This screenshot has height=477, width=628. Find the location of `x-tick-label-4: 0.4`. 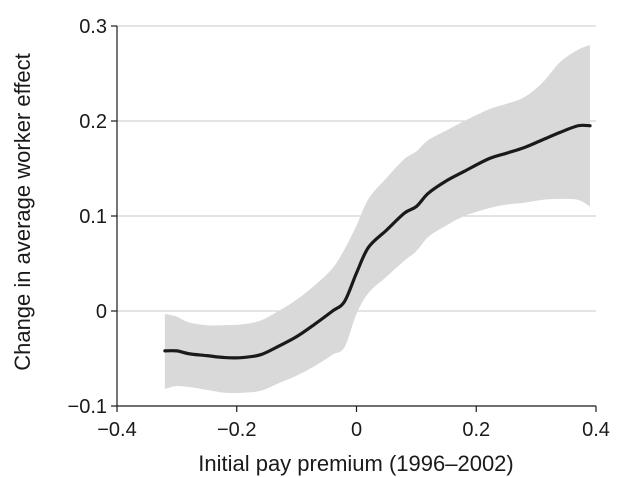

x-tick-label-4: 0.4 is located at coordinates (596, 430).